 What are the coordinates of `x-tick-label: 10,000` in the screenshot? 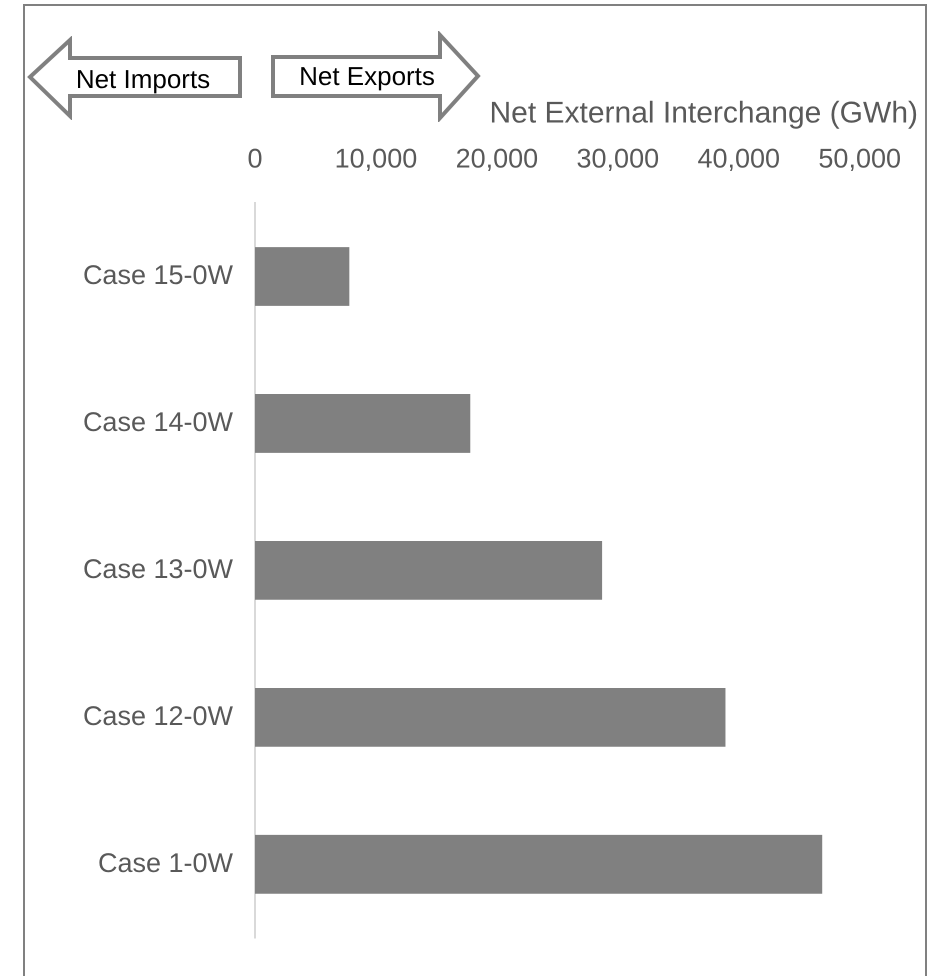 It's located at (376, 158).